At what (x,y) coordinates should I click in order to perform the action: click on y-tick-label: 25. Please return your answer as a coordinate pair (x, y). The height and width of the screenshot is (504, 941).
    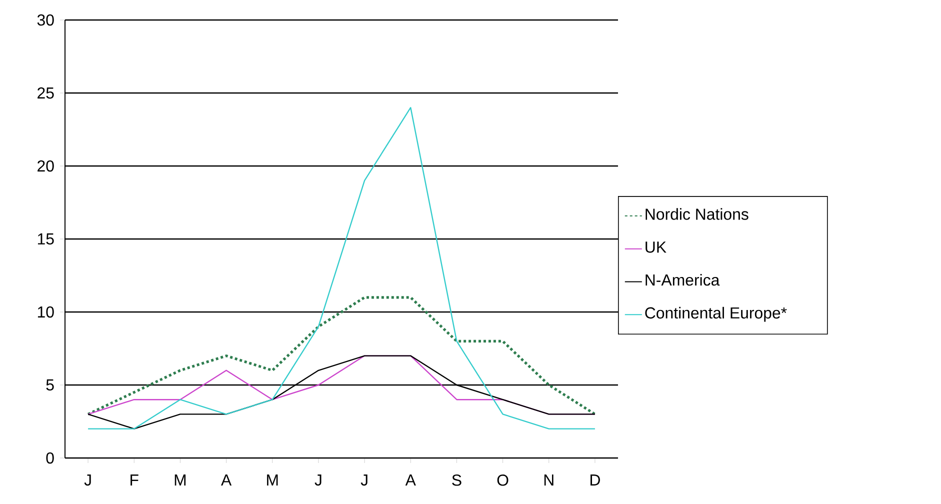
    Looking at the image, I should click on (46, 93).